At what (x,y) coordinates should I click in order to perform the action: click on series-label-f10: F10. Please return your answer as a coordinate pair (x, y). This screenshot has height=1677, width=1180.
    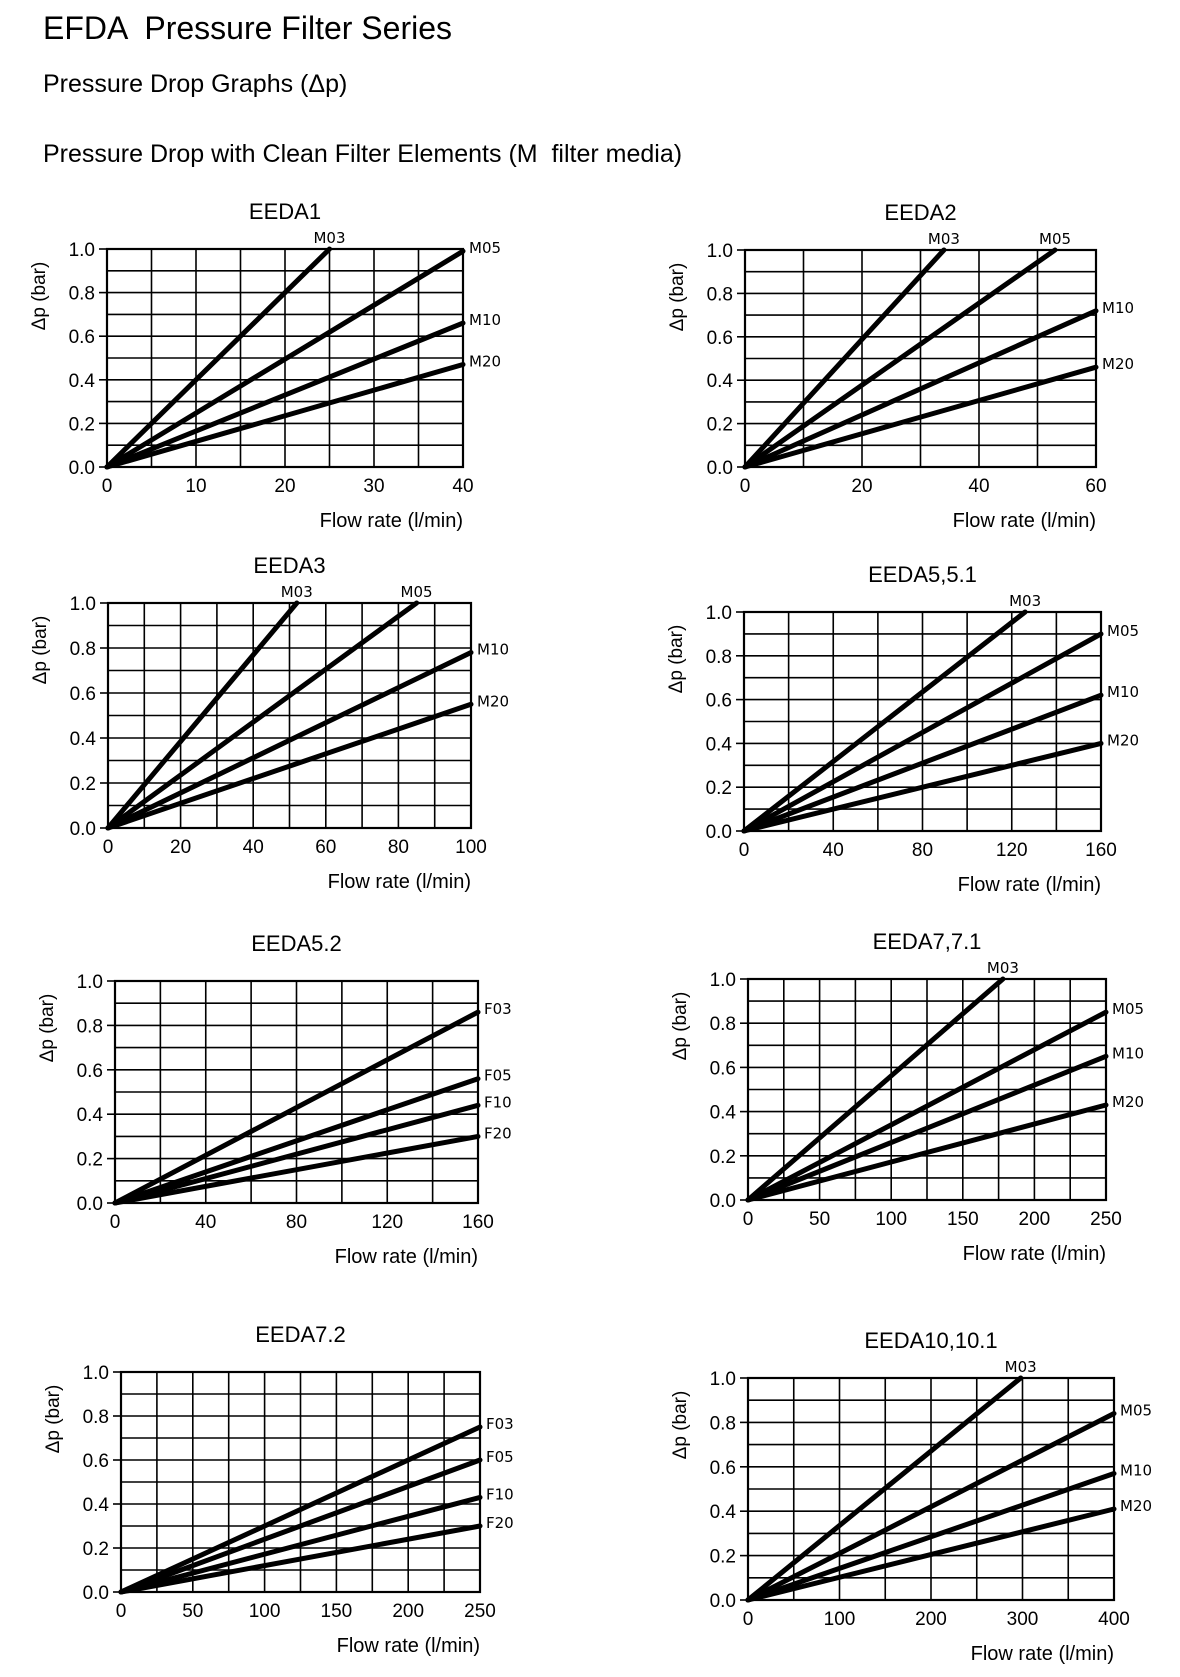
    Looking at the image, I should click on (500, 1494).